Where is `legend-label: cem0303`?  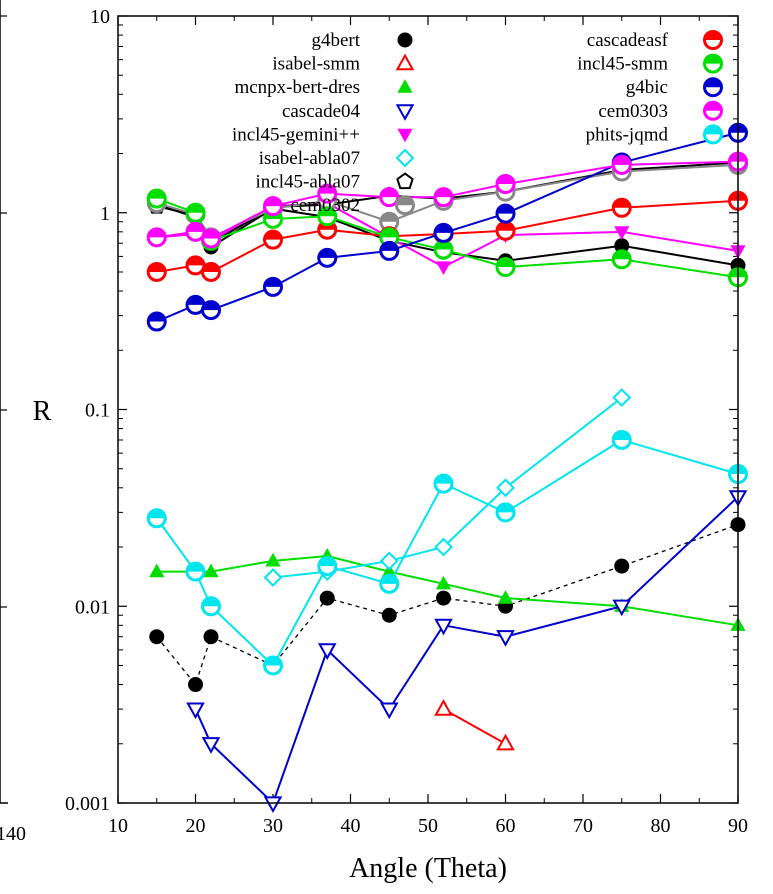 legend-label: cem0303 is located at coordinates (633, 111).